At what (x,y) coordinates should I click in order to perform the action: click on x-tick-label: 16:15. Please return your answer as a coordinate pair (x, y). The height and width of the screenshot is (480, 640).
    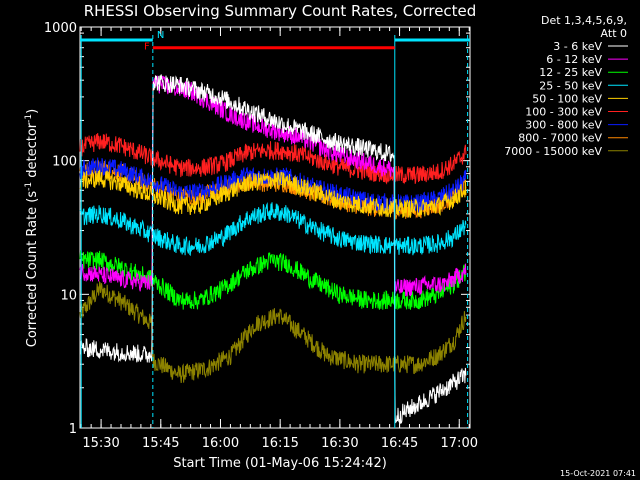
    Looking at the image, I should click on (279, 443).